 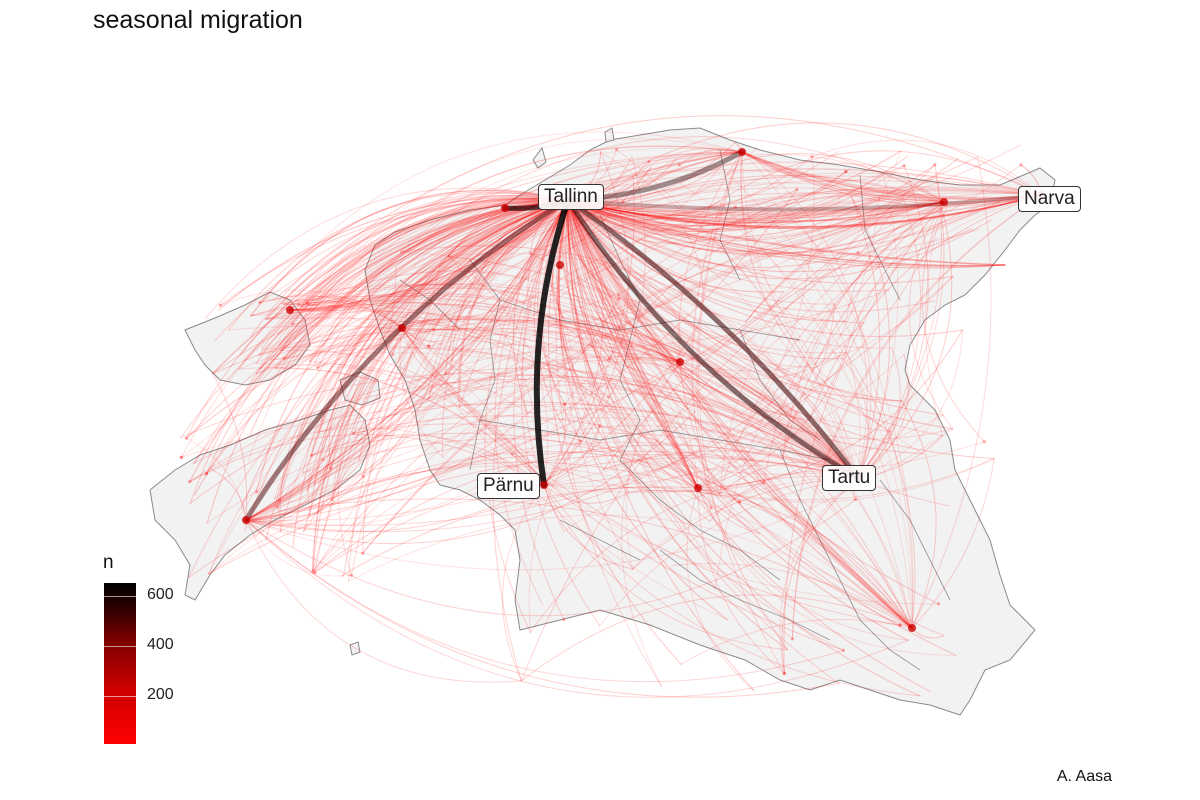 What do you see at coordinates (108, 562) in the screenshot?
I see `legend-title: n` at bounding box center [108, 562].